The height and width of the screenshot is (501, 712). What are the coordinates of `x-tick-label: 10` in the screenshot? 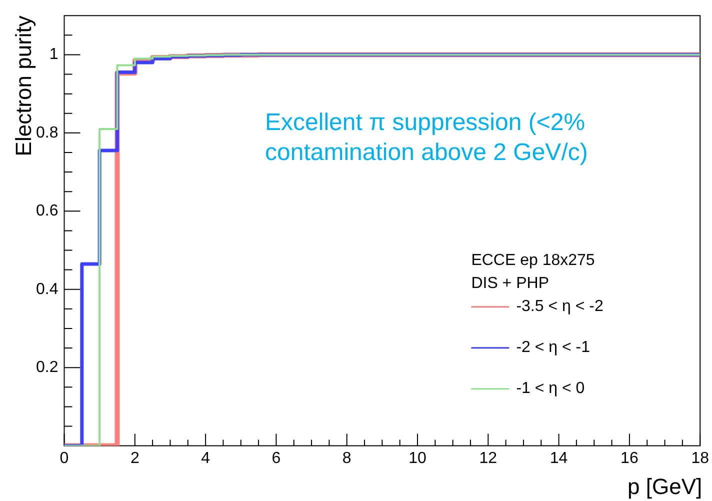 It's located at (417, 458).